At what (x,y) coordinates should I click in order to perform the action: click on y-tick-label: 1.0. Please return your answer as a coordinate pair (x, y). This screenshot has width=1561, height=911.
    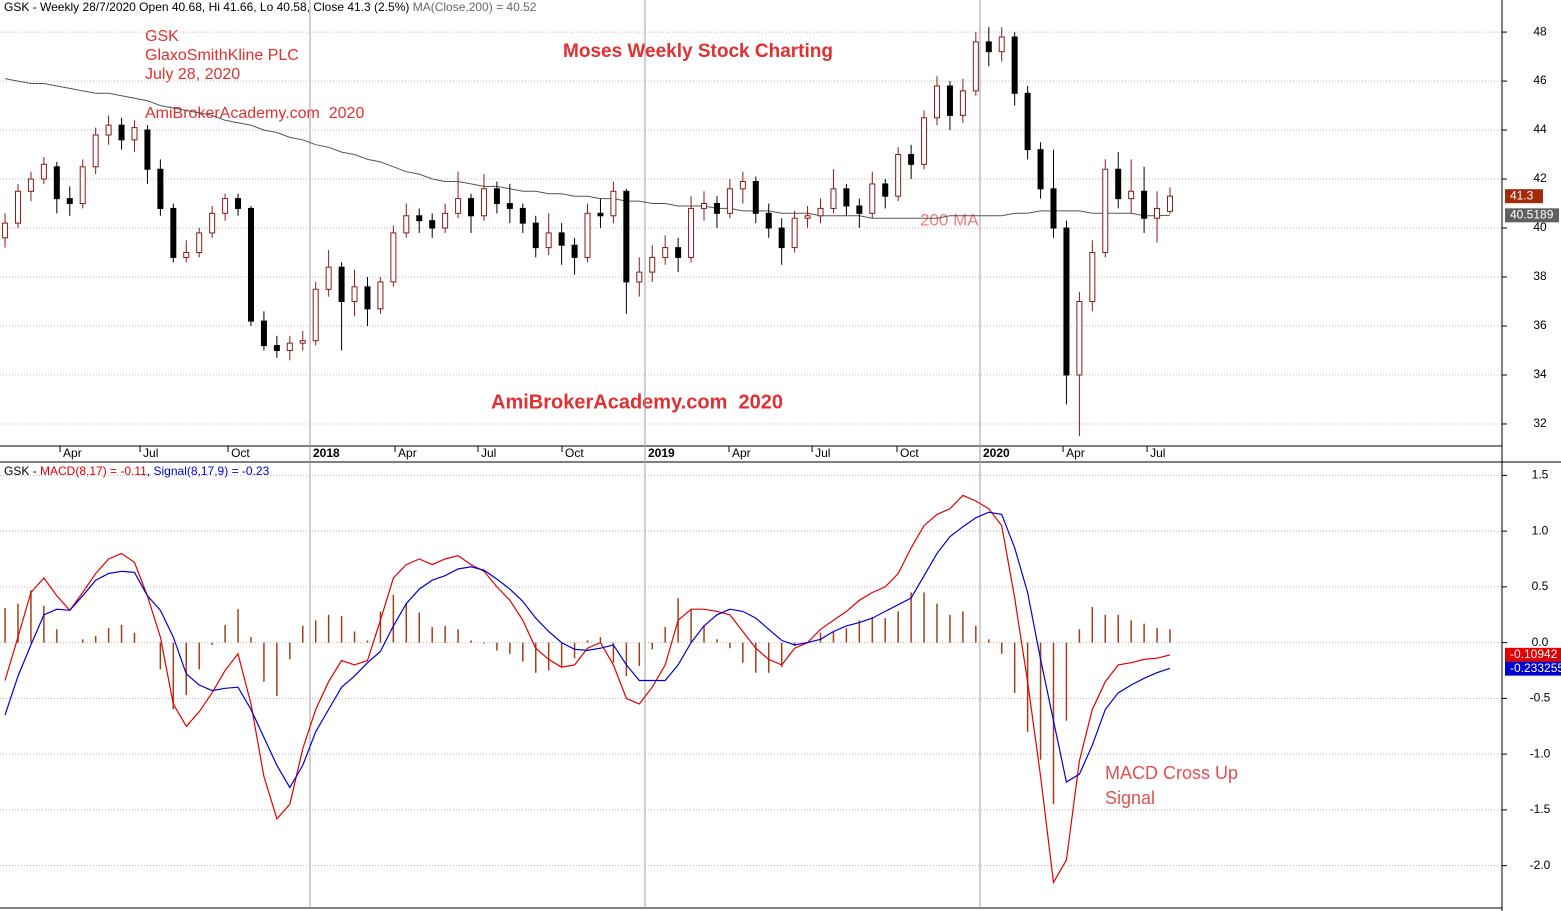
    Looking at the image, I should click on (1540, 530).